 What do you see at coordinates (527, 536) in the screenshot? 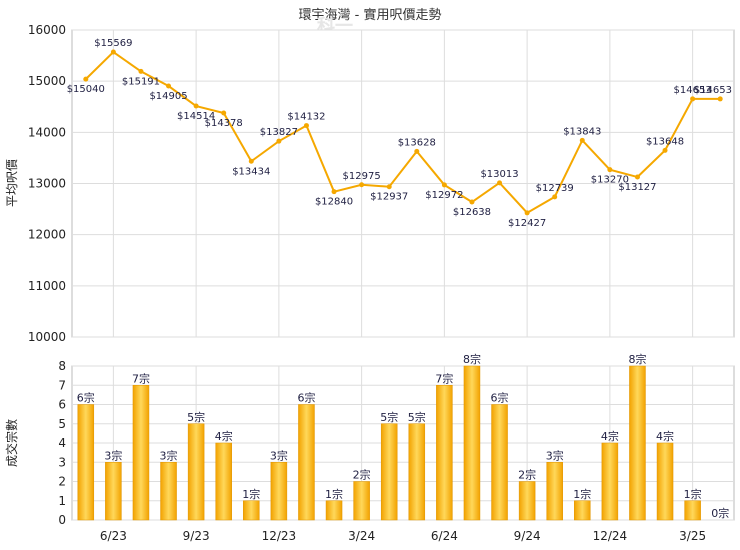
I see `month-tick-label: 9/24` at bounding box center [527, 536].